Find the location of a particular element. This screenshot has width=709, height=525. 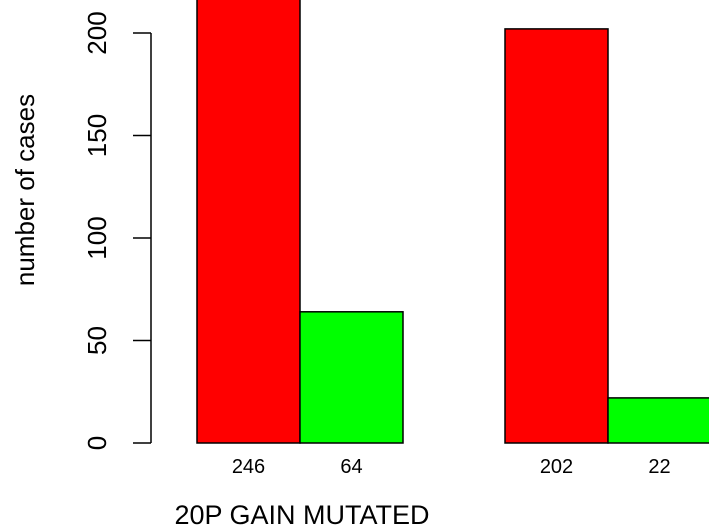

bar-value-label: 64 is located at coordinates (351, 467).